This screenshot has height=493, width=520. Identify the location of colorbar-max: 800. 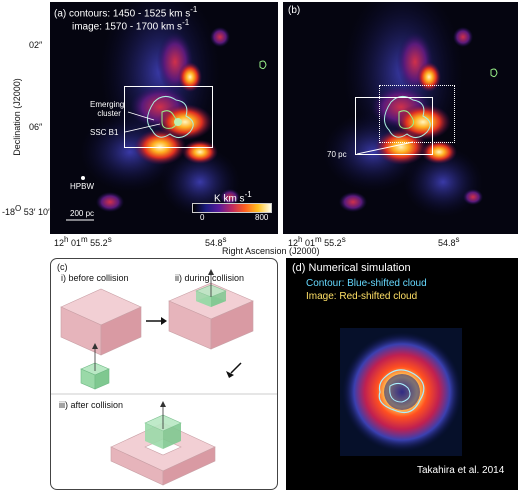
(262, 217).